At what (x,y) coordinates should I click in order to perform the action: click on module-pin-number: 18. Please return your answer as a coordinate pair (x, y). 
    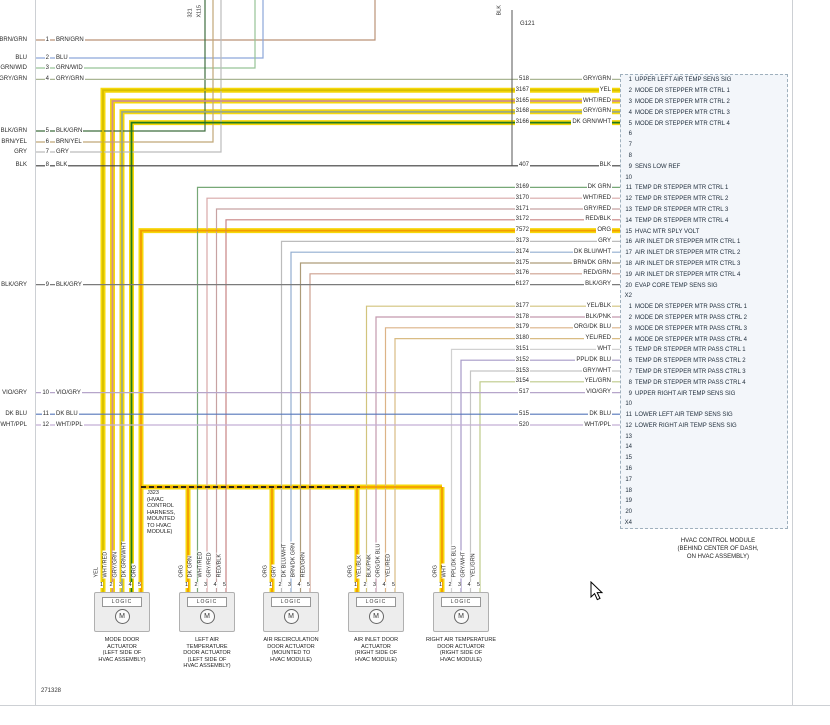
    Looking at the image, I should click on (628, 263).